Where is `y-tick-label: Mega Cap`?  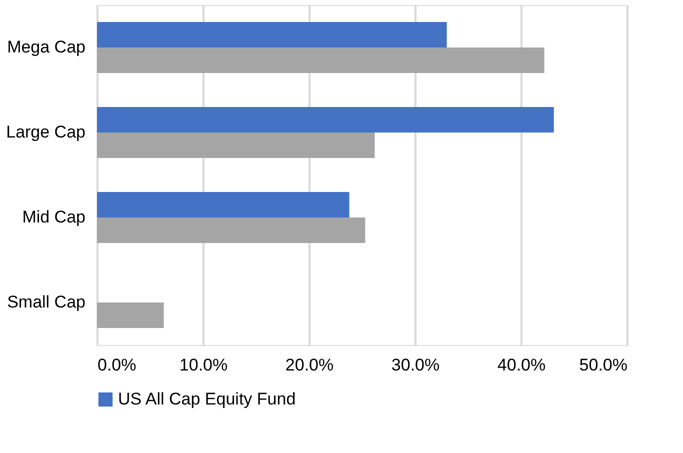 y-tick-label: Mega Cap is located at coordinates (46, 47).